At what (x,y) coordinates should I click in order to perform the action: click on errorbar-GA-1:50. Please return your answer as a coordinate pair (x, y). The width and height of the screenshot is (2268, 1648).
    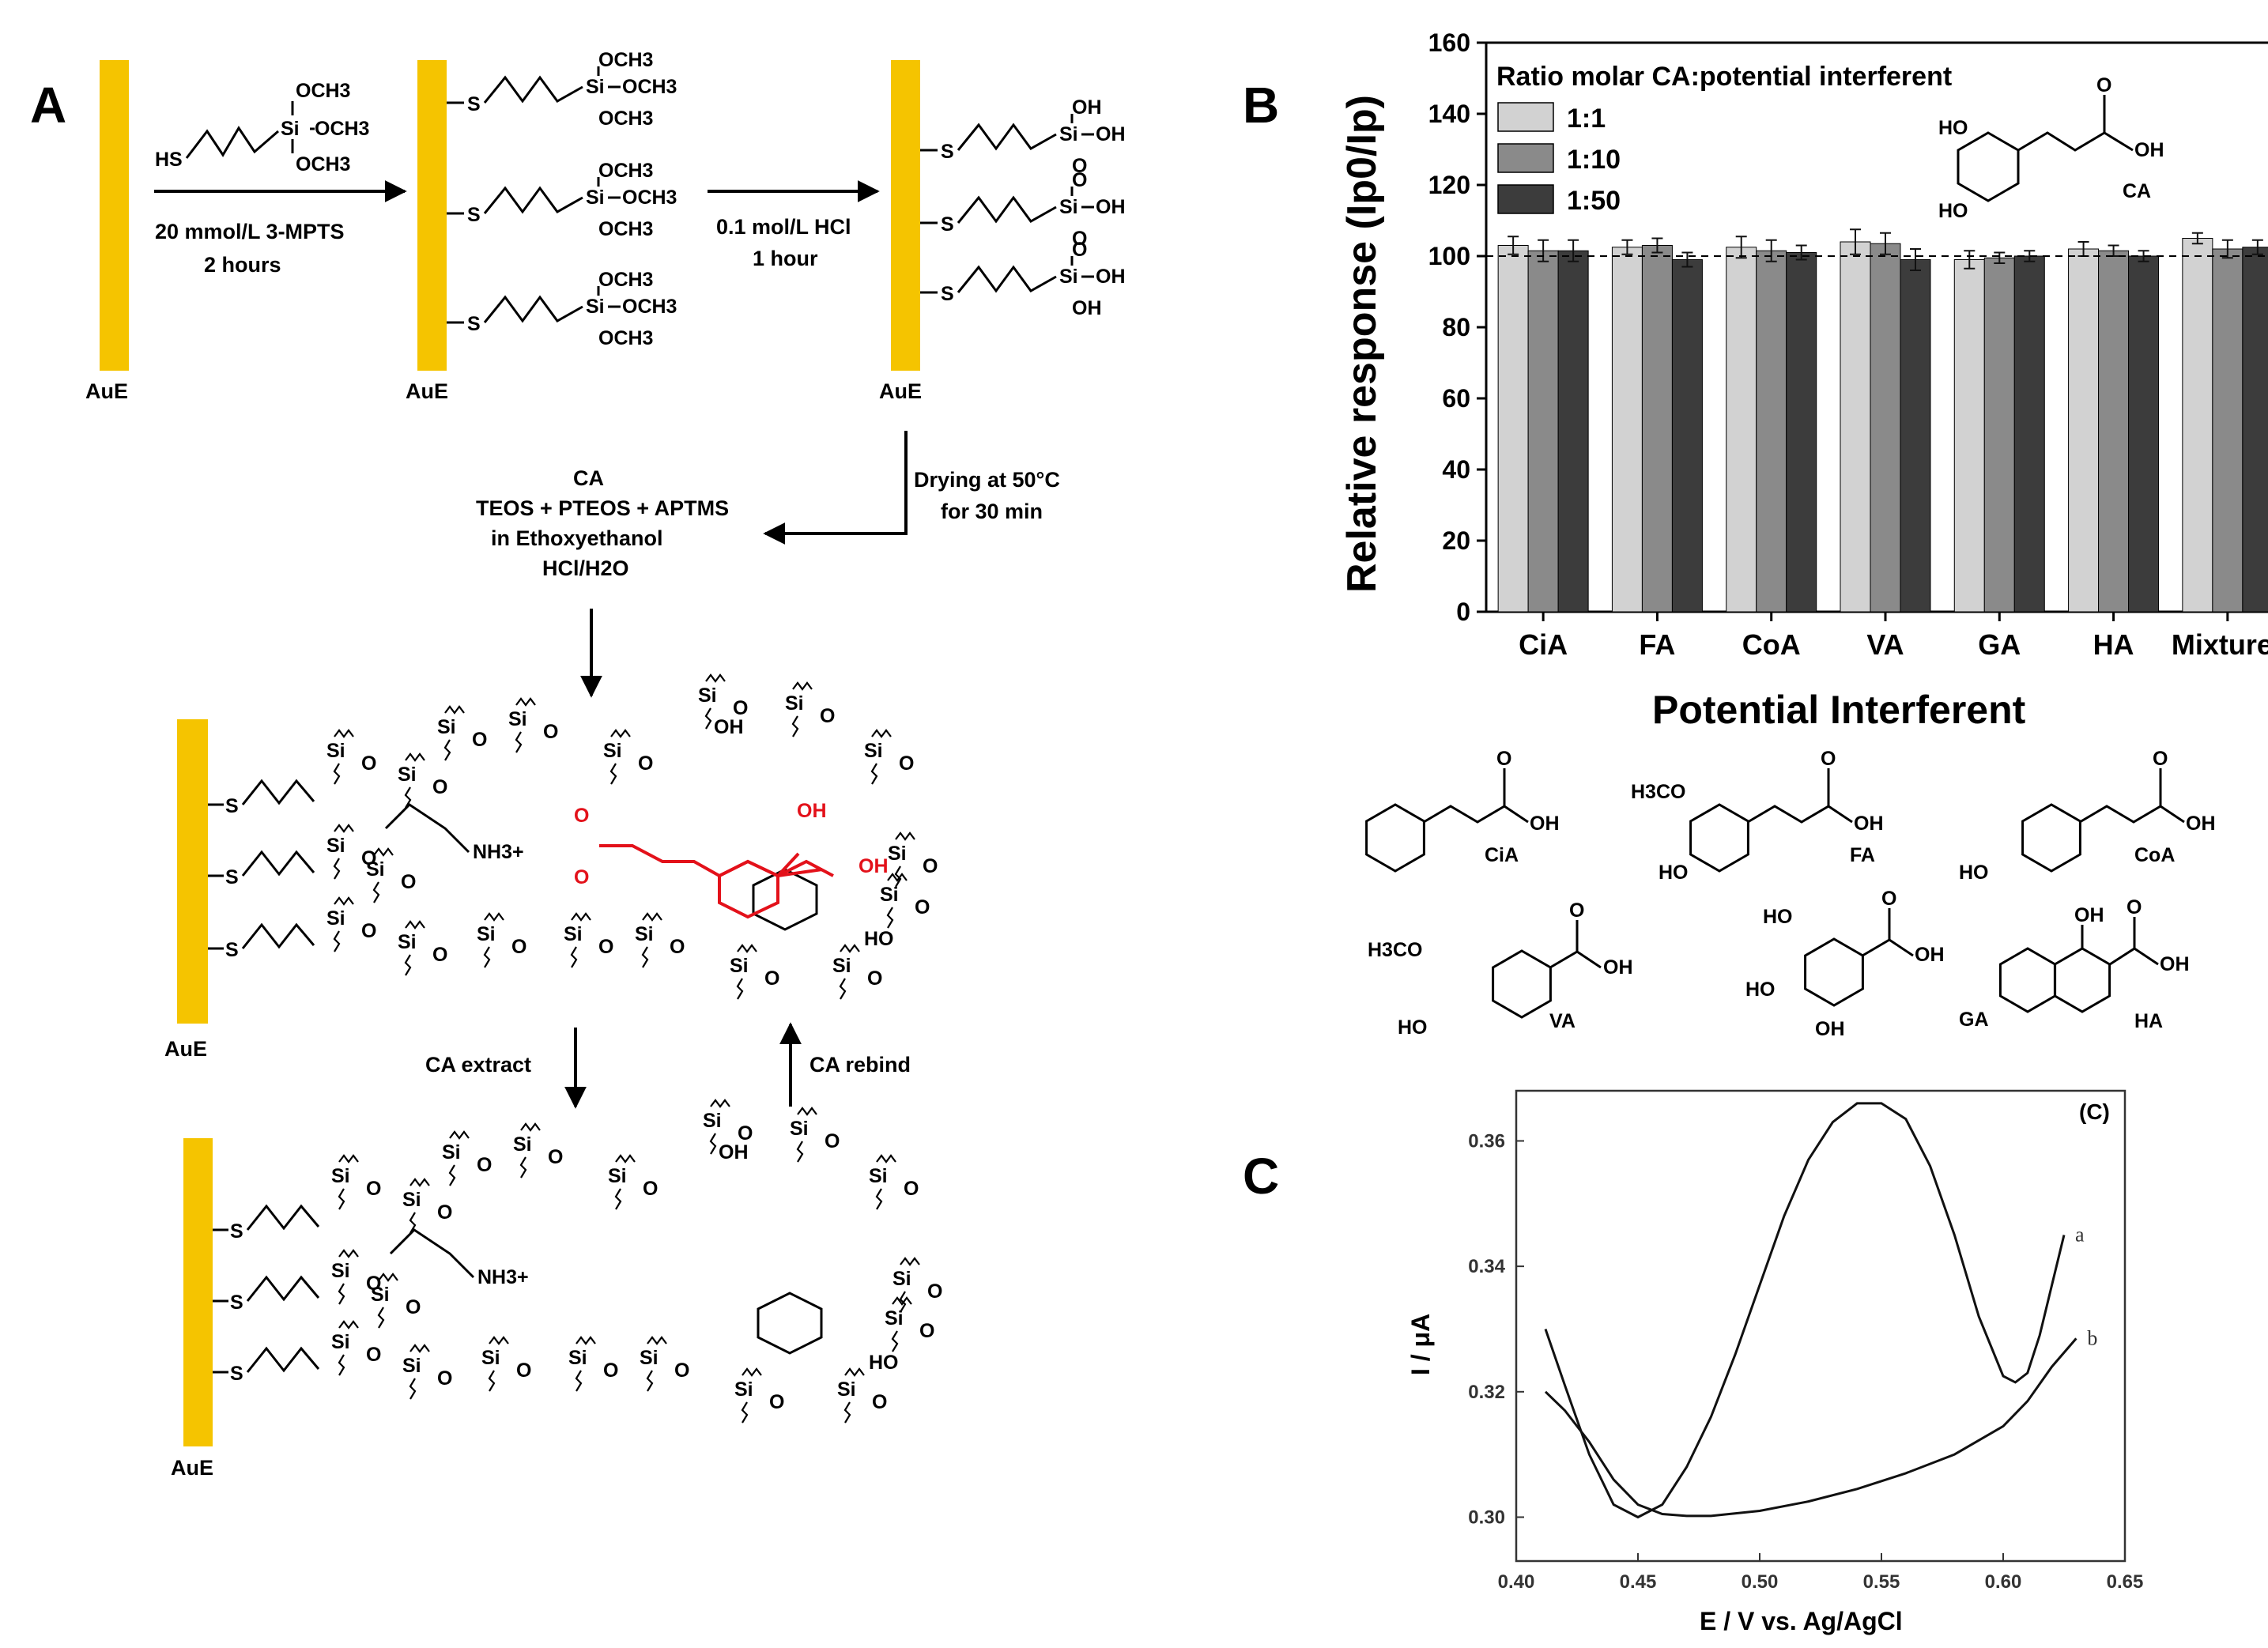
    Looking at the image, I should click on (2030, 256).